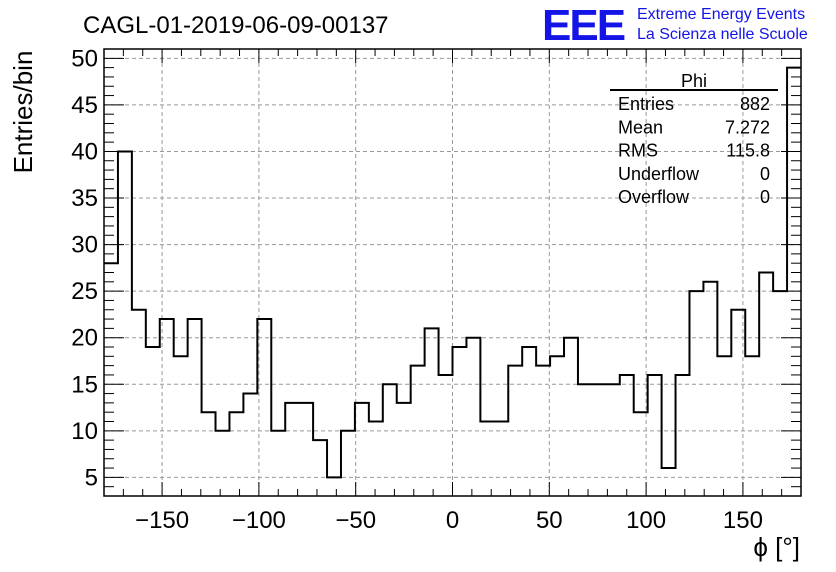  What do you see at coordinates (654, 197) in the screenshot?
I see `stats-label: Overflow` at bounding box center [654, 197].